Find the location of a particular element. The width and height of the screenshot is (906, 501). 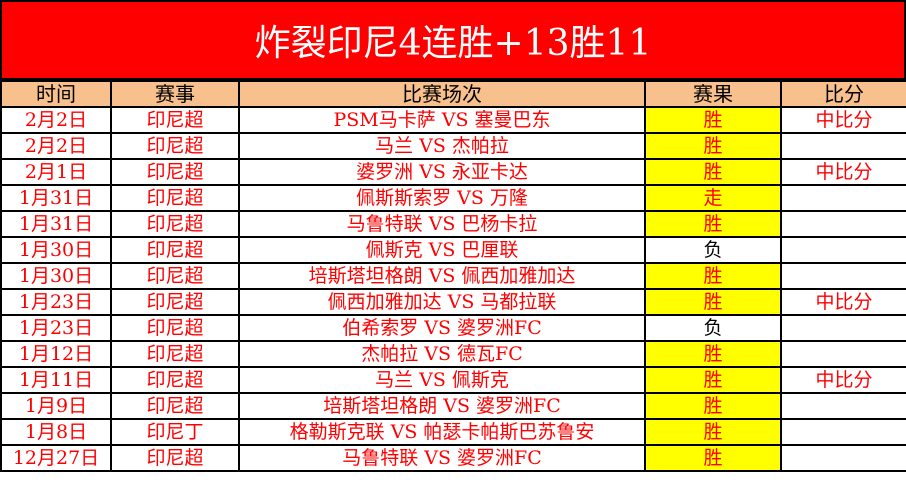

table-row: 1月23日 印尼超 伯希索罗 VS 婆罗洲FC 负 is located at coordinates (453, 328).